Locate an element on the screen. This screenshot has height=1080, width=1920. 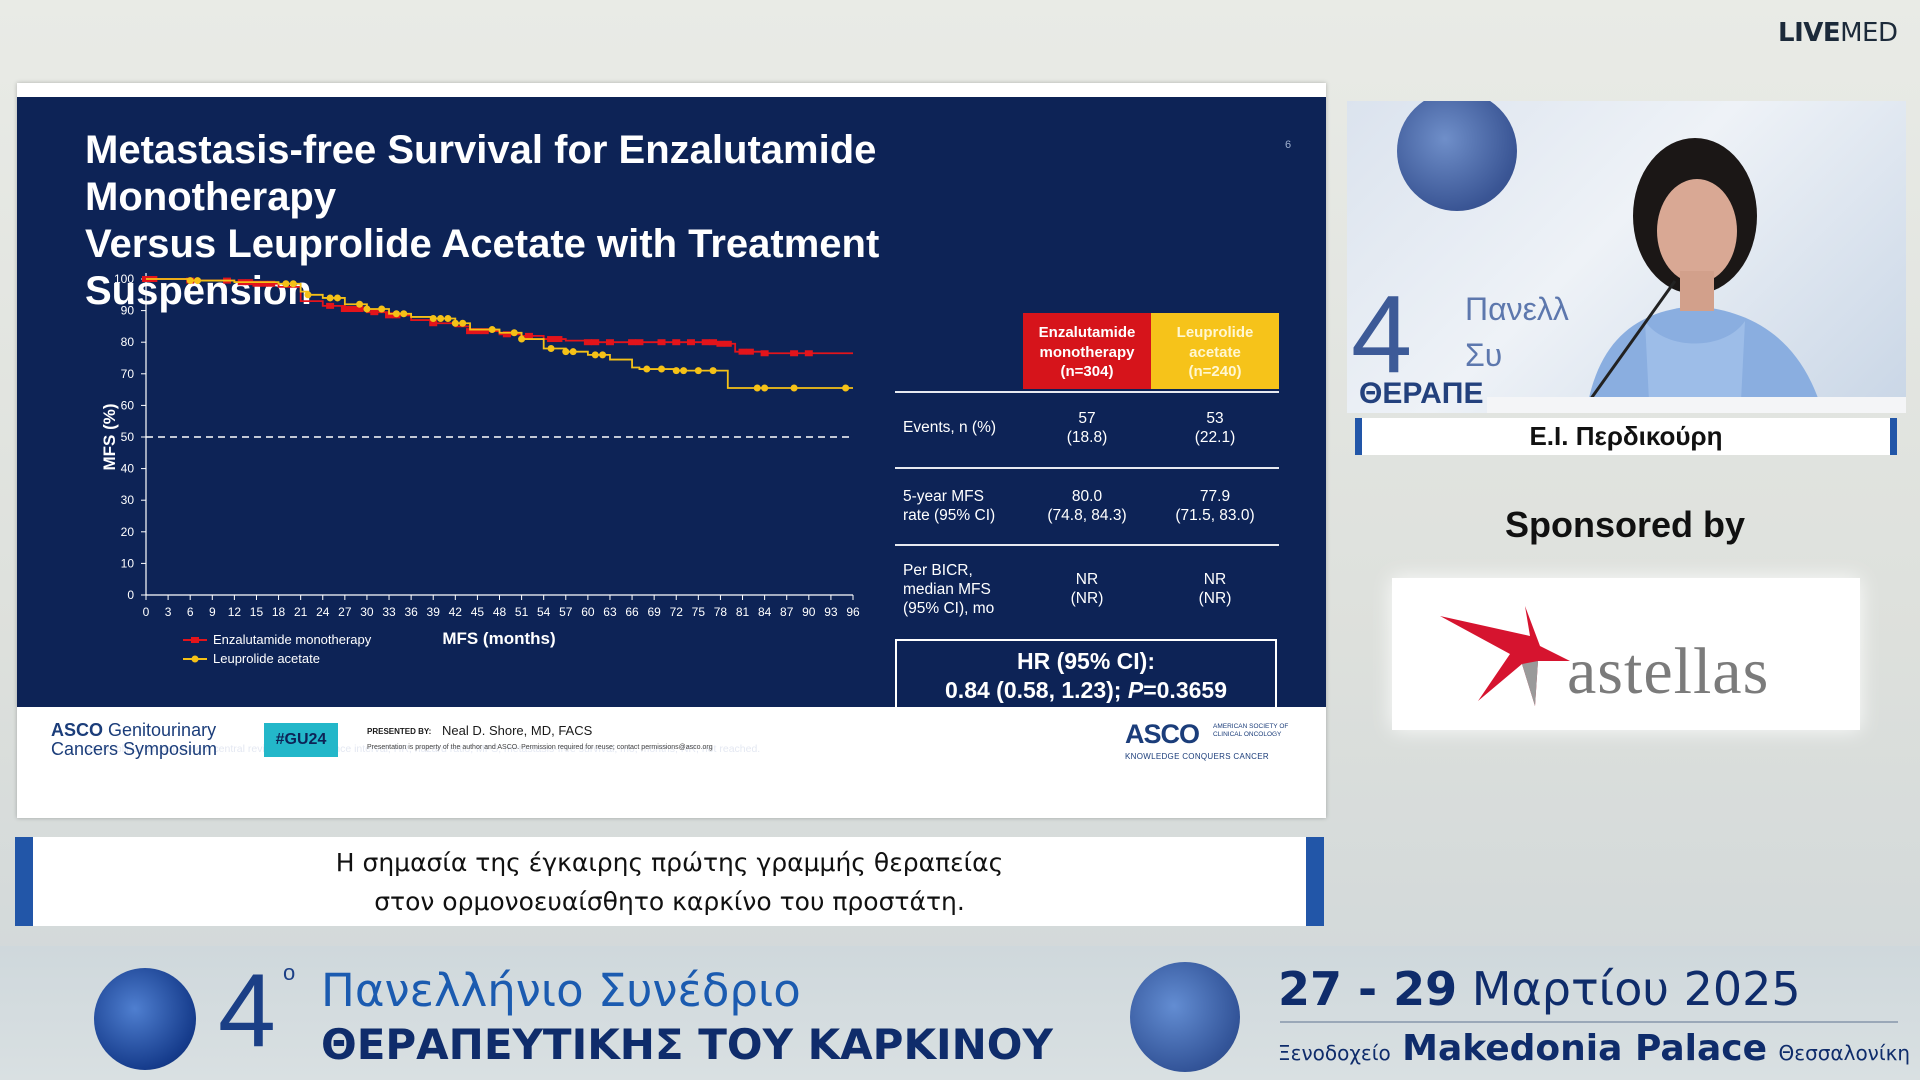
banner-venue: Ξενοδοχείο Makedonia Palace Θεσσαλονίκη is located at coordinates (1594, 1048).